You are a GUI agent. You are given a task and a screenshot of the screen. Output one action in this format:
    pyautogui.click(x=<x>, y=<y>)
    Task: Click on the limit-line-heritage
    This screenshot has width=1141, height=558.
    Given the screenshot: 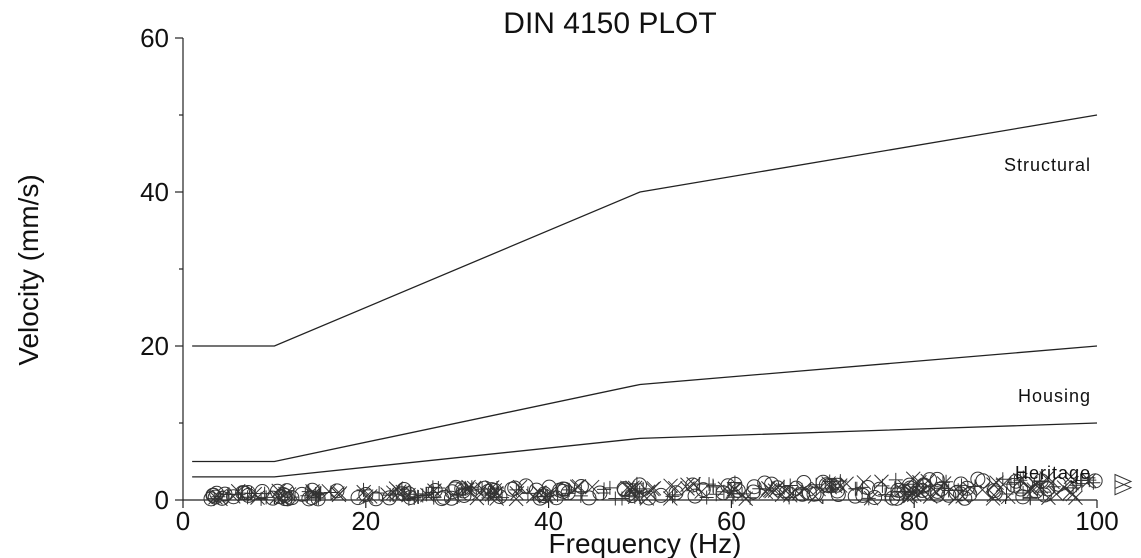 What is the action you would take?
    pyautogui.click(x=645, y=450)
    